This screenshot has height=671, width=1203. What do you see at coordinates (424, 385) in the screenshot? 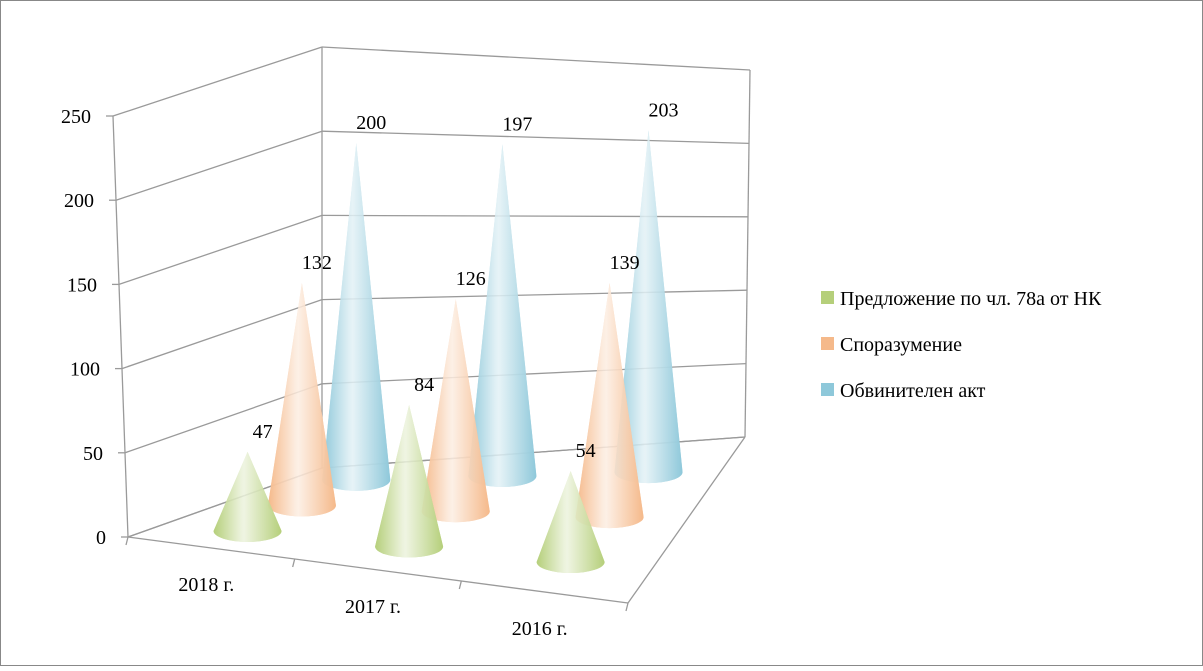
I see `data-label: 84` at bounding box center [424, 385].